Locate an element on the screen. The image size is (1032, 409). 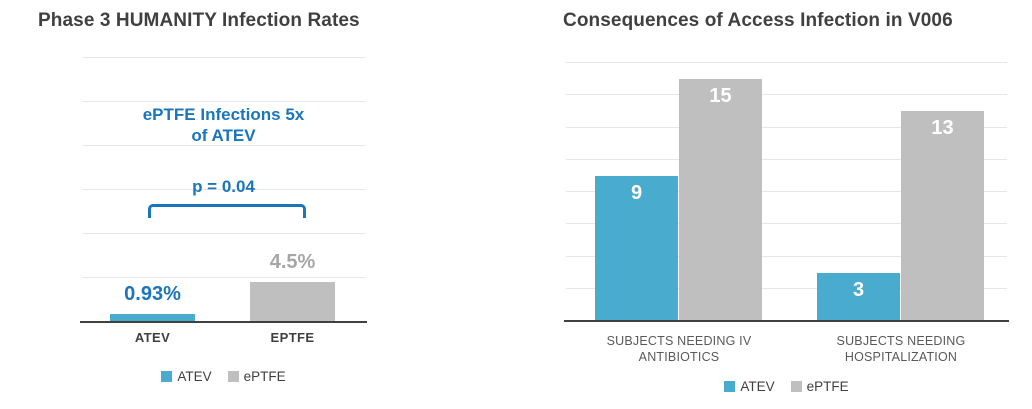
category-label: EPTFE is located at coordinates (292, 337).